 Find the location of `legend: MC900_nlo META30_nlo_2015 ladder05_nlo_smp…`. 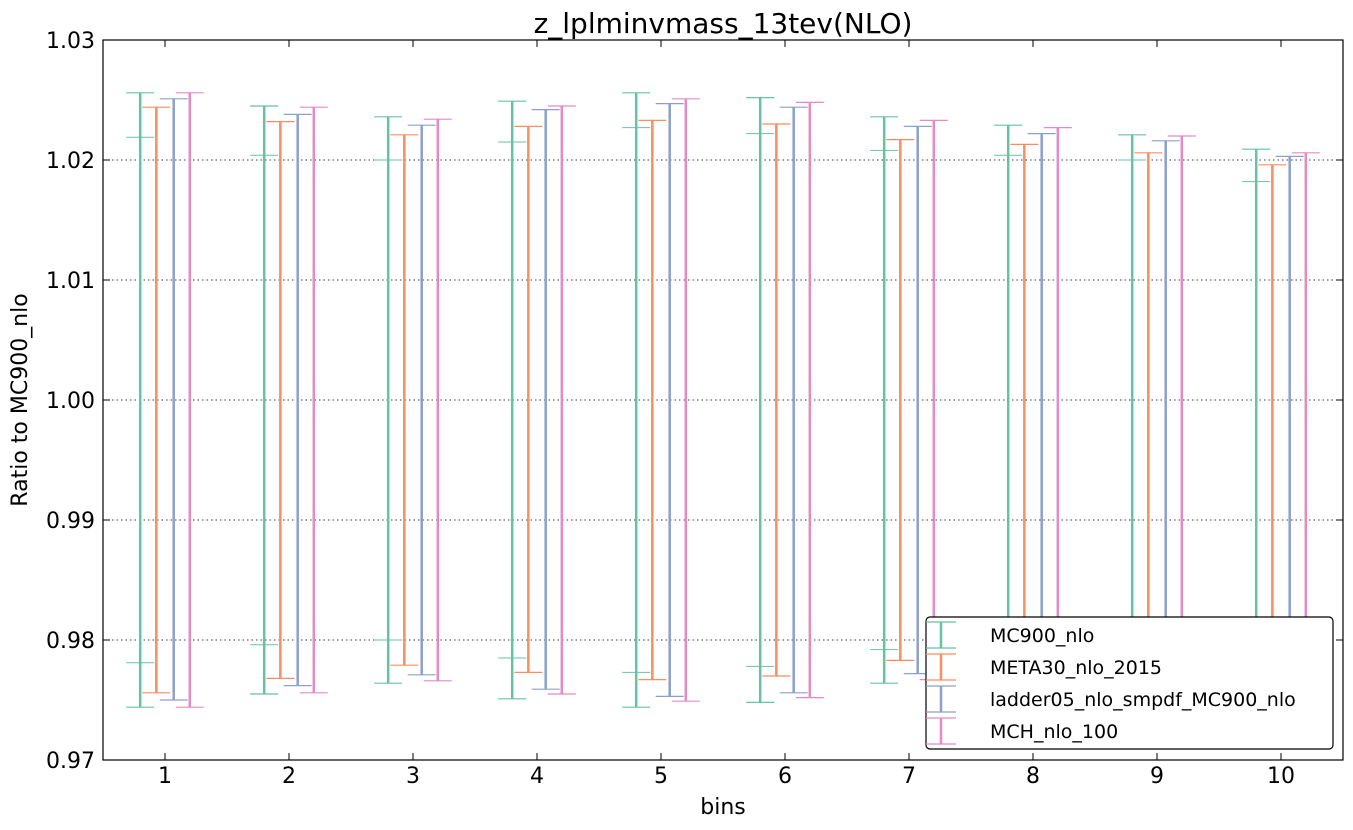

legend: MC900_nlo META30_nlo_2015 ladder05_nlo_smp… is located at coordinates (1129, 683).